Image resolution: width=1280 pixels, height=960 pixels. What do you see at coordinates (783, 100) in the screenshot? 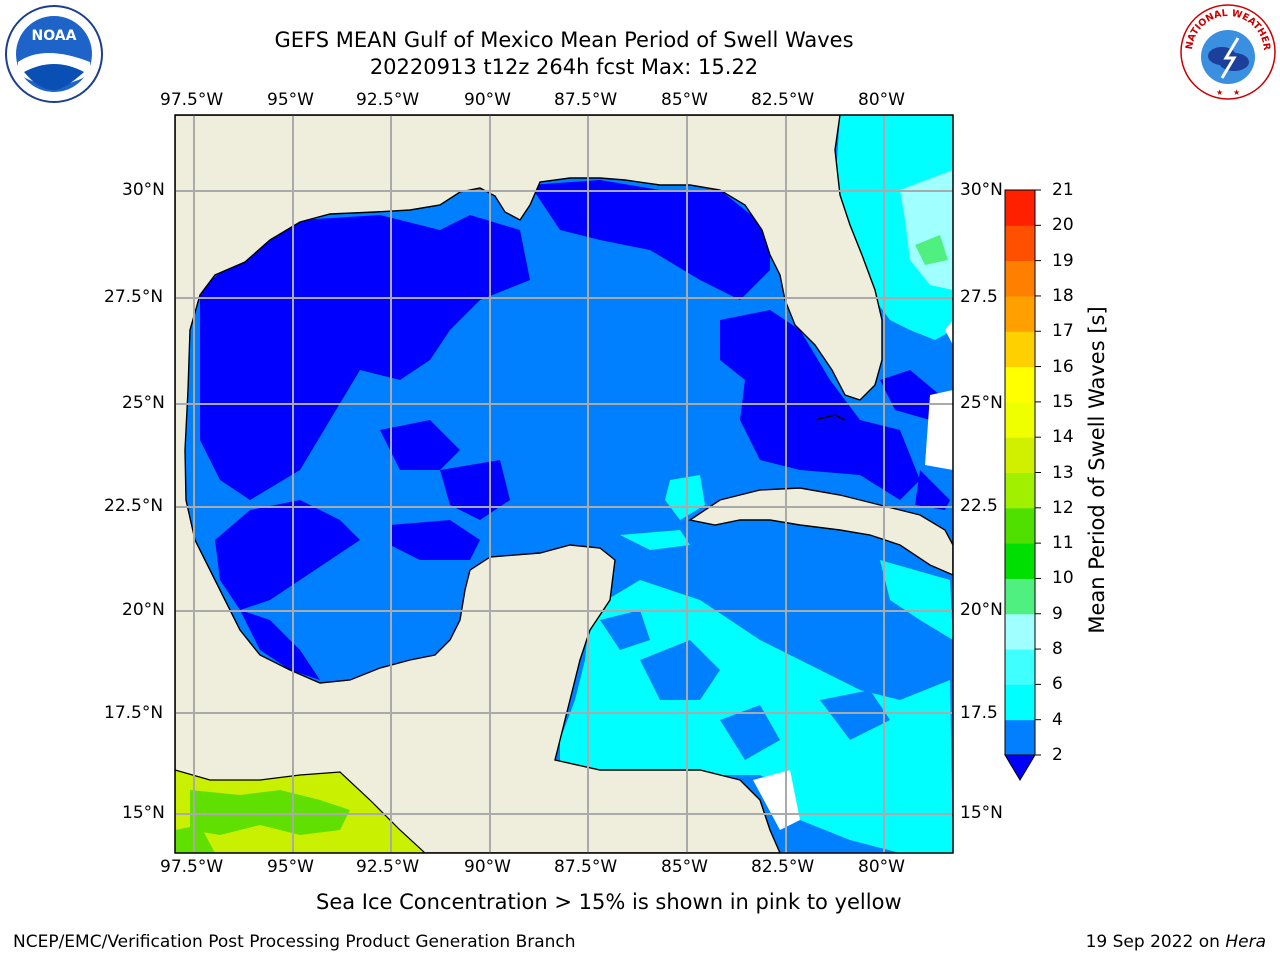
I see `lon-tick-top: 82.5°W` at bounding box center [783, 100].